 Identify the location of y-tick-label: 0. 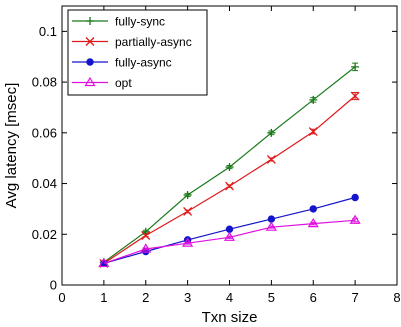
(53, 285).